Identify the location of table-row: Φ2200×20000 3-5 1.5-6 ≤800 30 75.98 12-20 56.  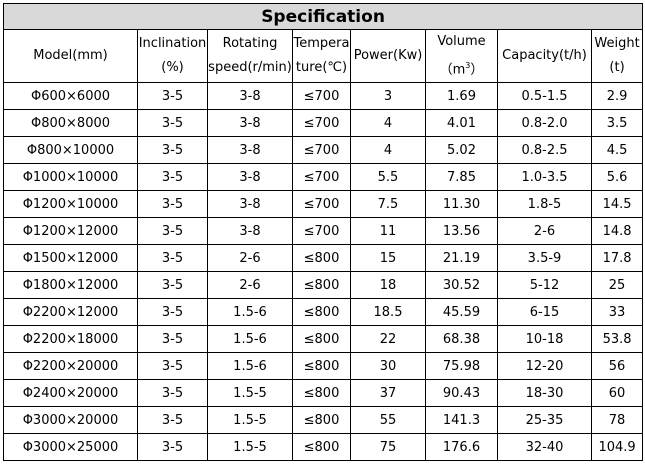
(323, 366).